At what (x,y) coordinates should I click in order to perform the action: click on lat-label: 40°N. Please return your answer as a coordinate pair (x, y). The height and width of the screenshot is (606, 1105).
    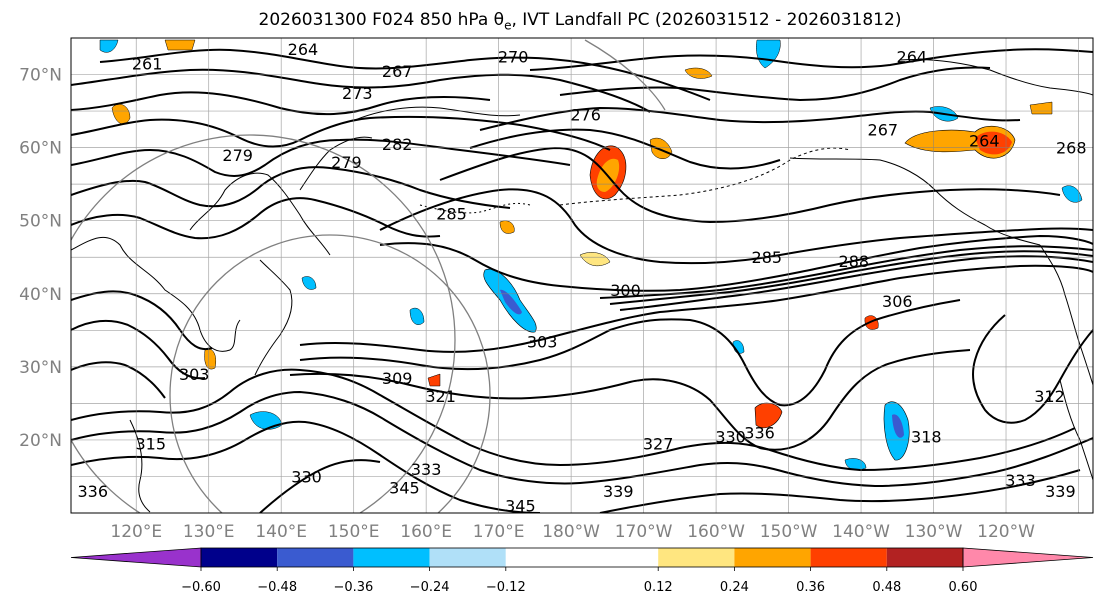
    Looking at the image, I should click on (40, 295).